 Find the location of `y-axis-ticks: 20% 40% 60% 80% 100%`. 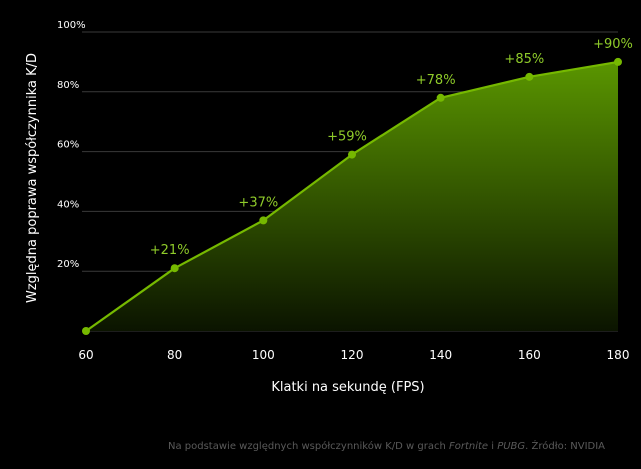

y-axis-ticks: 20% 40% 60% 80% 100% is located at coordinates (71, 145).